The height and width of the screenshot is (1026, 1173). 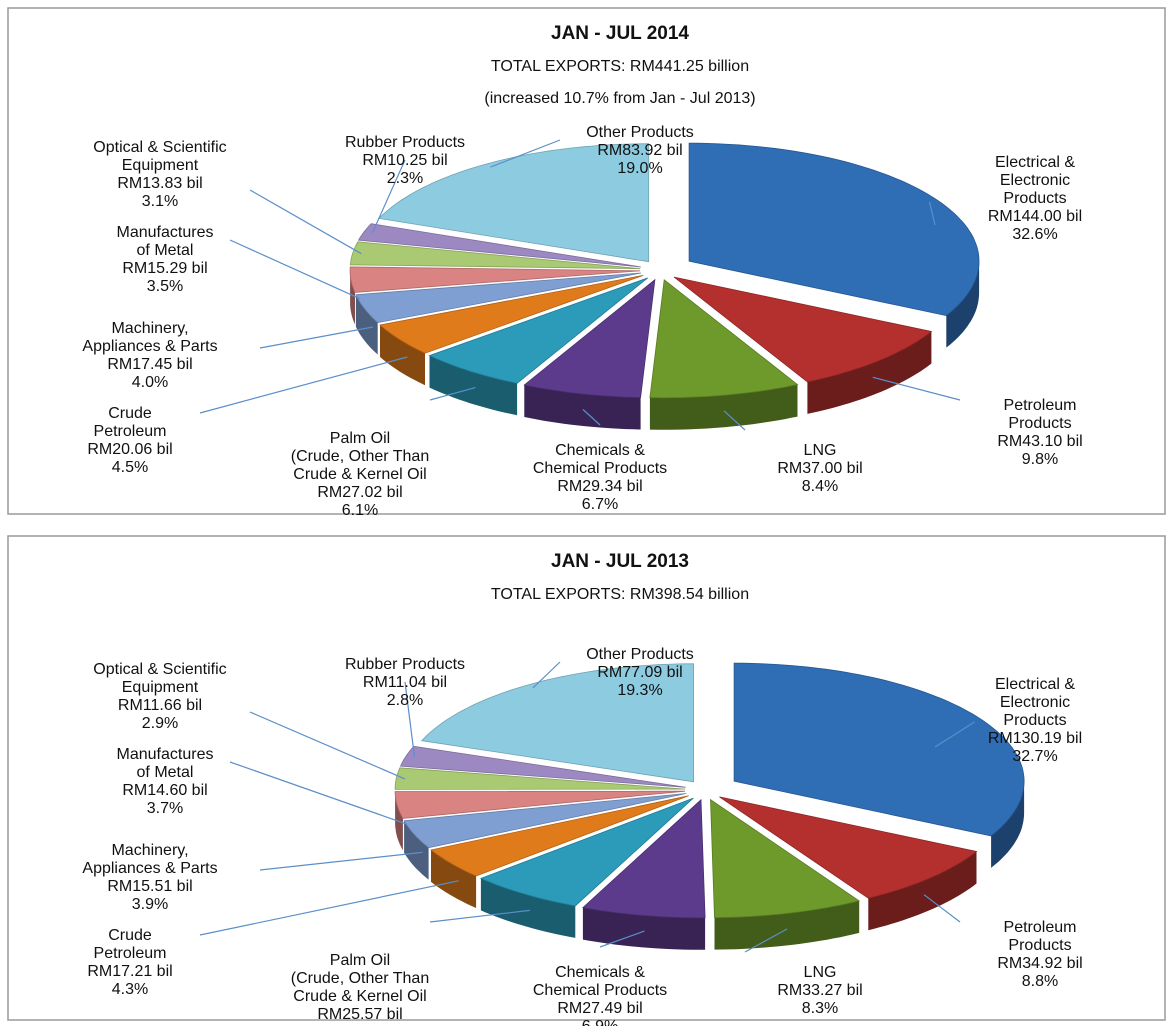 What do you see at coordinates (820, 486) in the screenshot?
I see `slice-share-label: 8.4%` at bounding box center [820, 486].